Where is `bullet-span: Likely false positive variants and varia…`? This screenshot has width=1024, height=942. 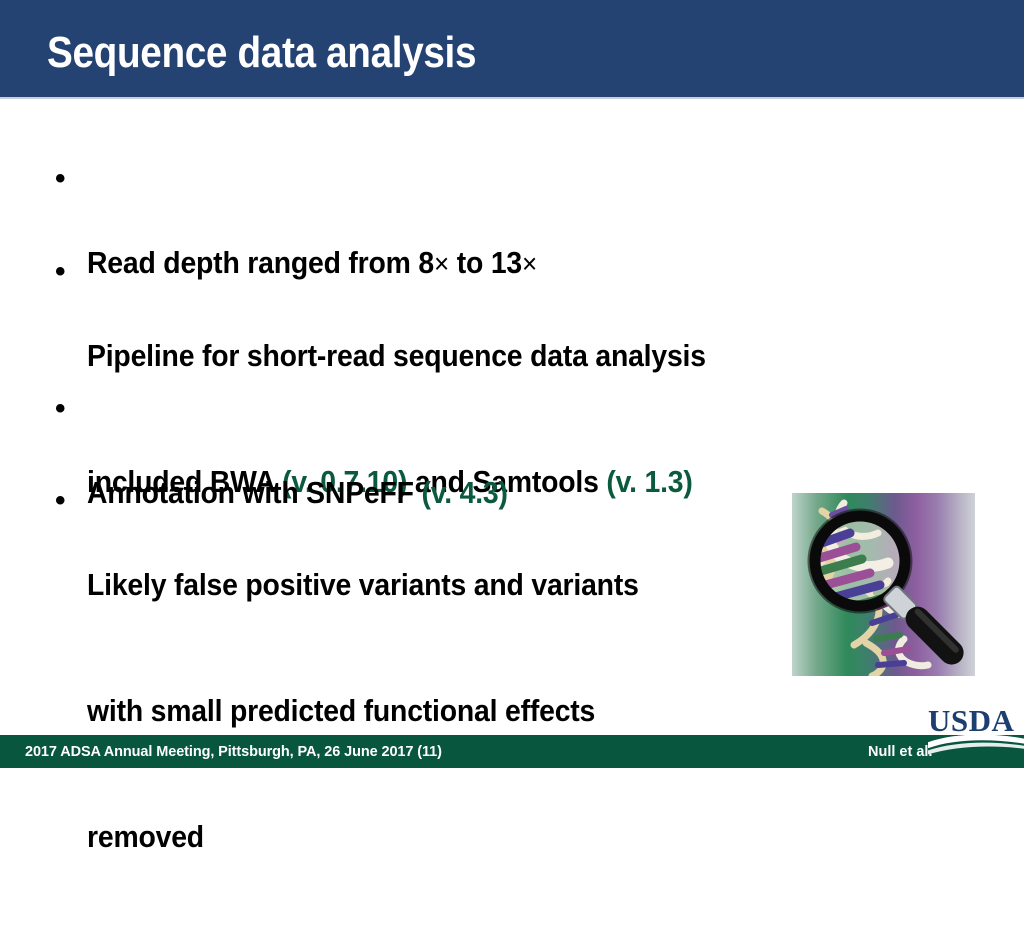 bullet-span: Likely false positive variants and varia… is located at coordinates (363, 585).